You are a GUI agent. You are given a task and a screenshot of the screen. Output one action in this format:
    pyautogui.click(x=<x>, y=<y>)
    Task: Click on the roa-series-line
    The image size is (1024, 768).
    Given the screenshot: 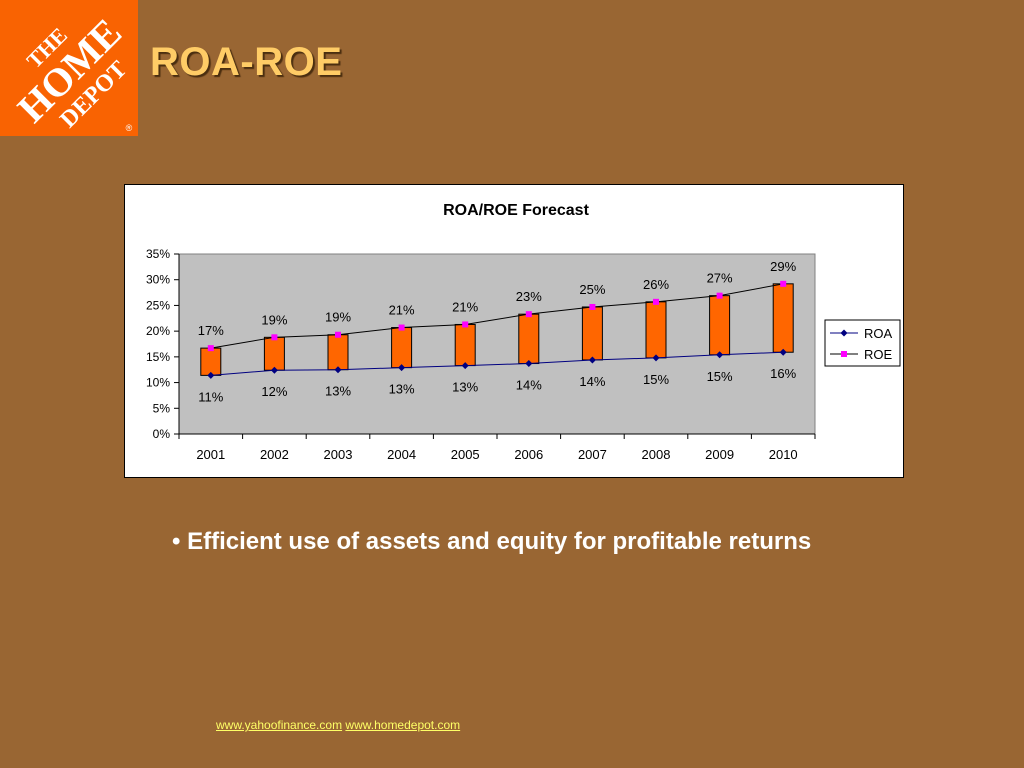 What is the action you would take?
    pyautogui.click(x=497, y=363)
    